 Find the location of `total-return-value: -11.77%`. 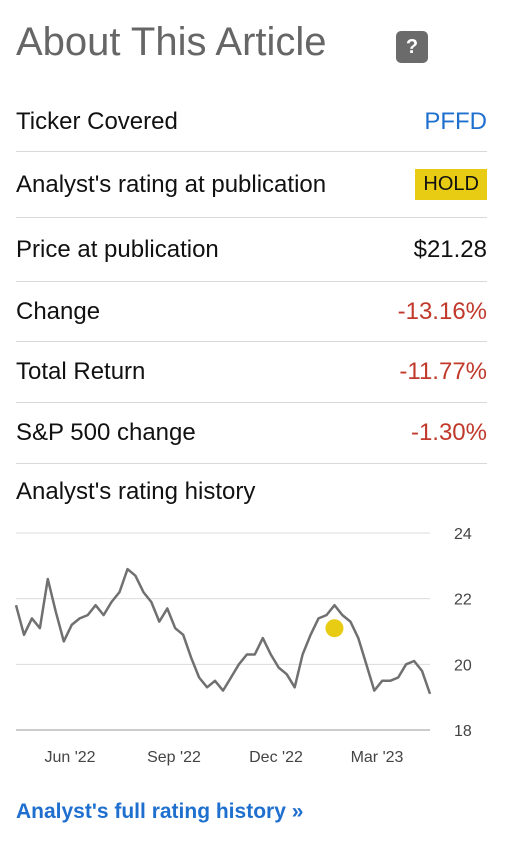

total-return-value: -11.77% is located at coordinates (443, 371).